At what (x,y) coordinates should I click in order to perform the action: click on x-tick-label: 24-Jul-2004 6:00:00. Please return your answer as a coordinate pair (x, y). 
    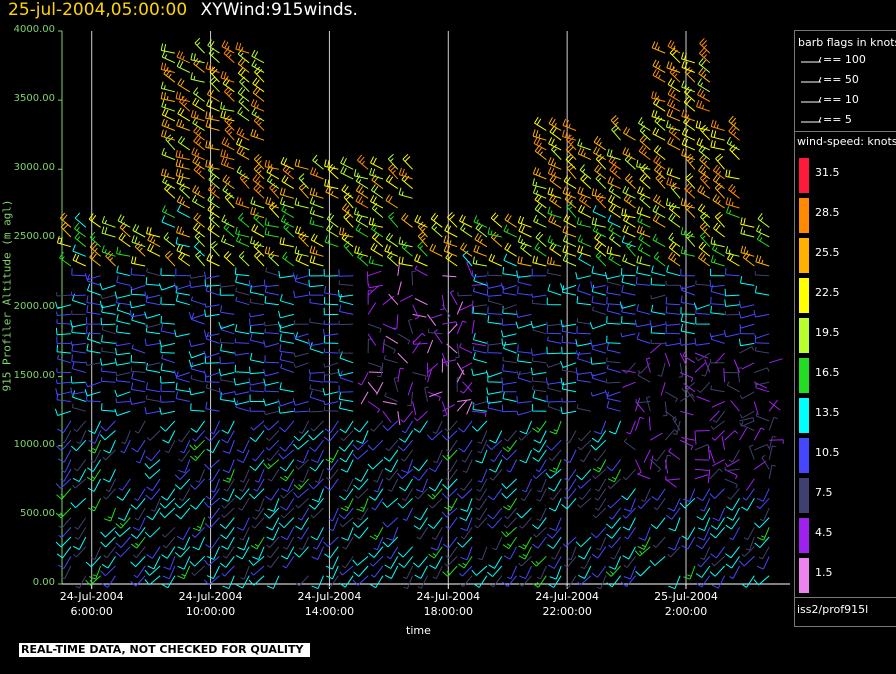
    Looking at the image, I should click on (92, 604).